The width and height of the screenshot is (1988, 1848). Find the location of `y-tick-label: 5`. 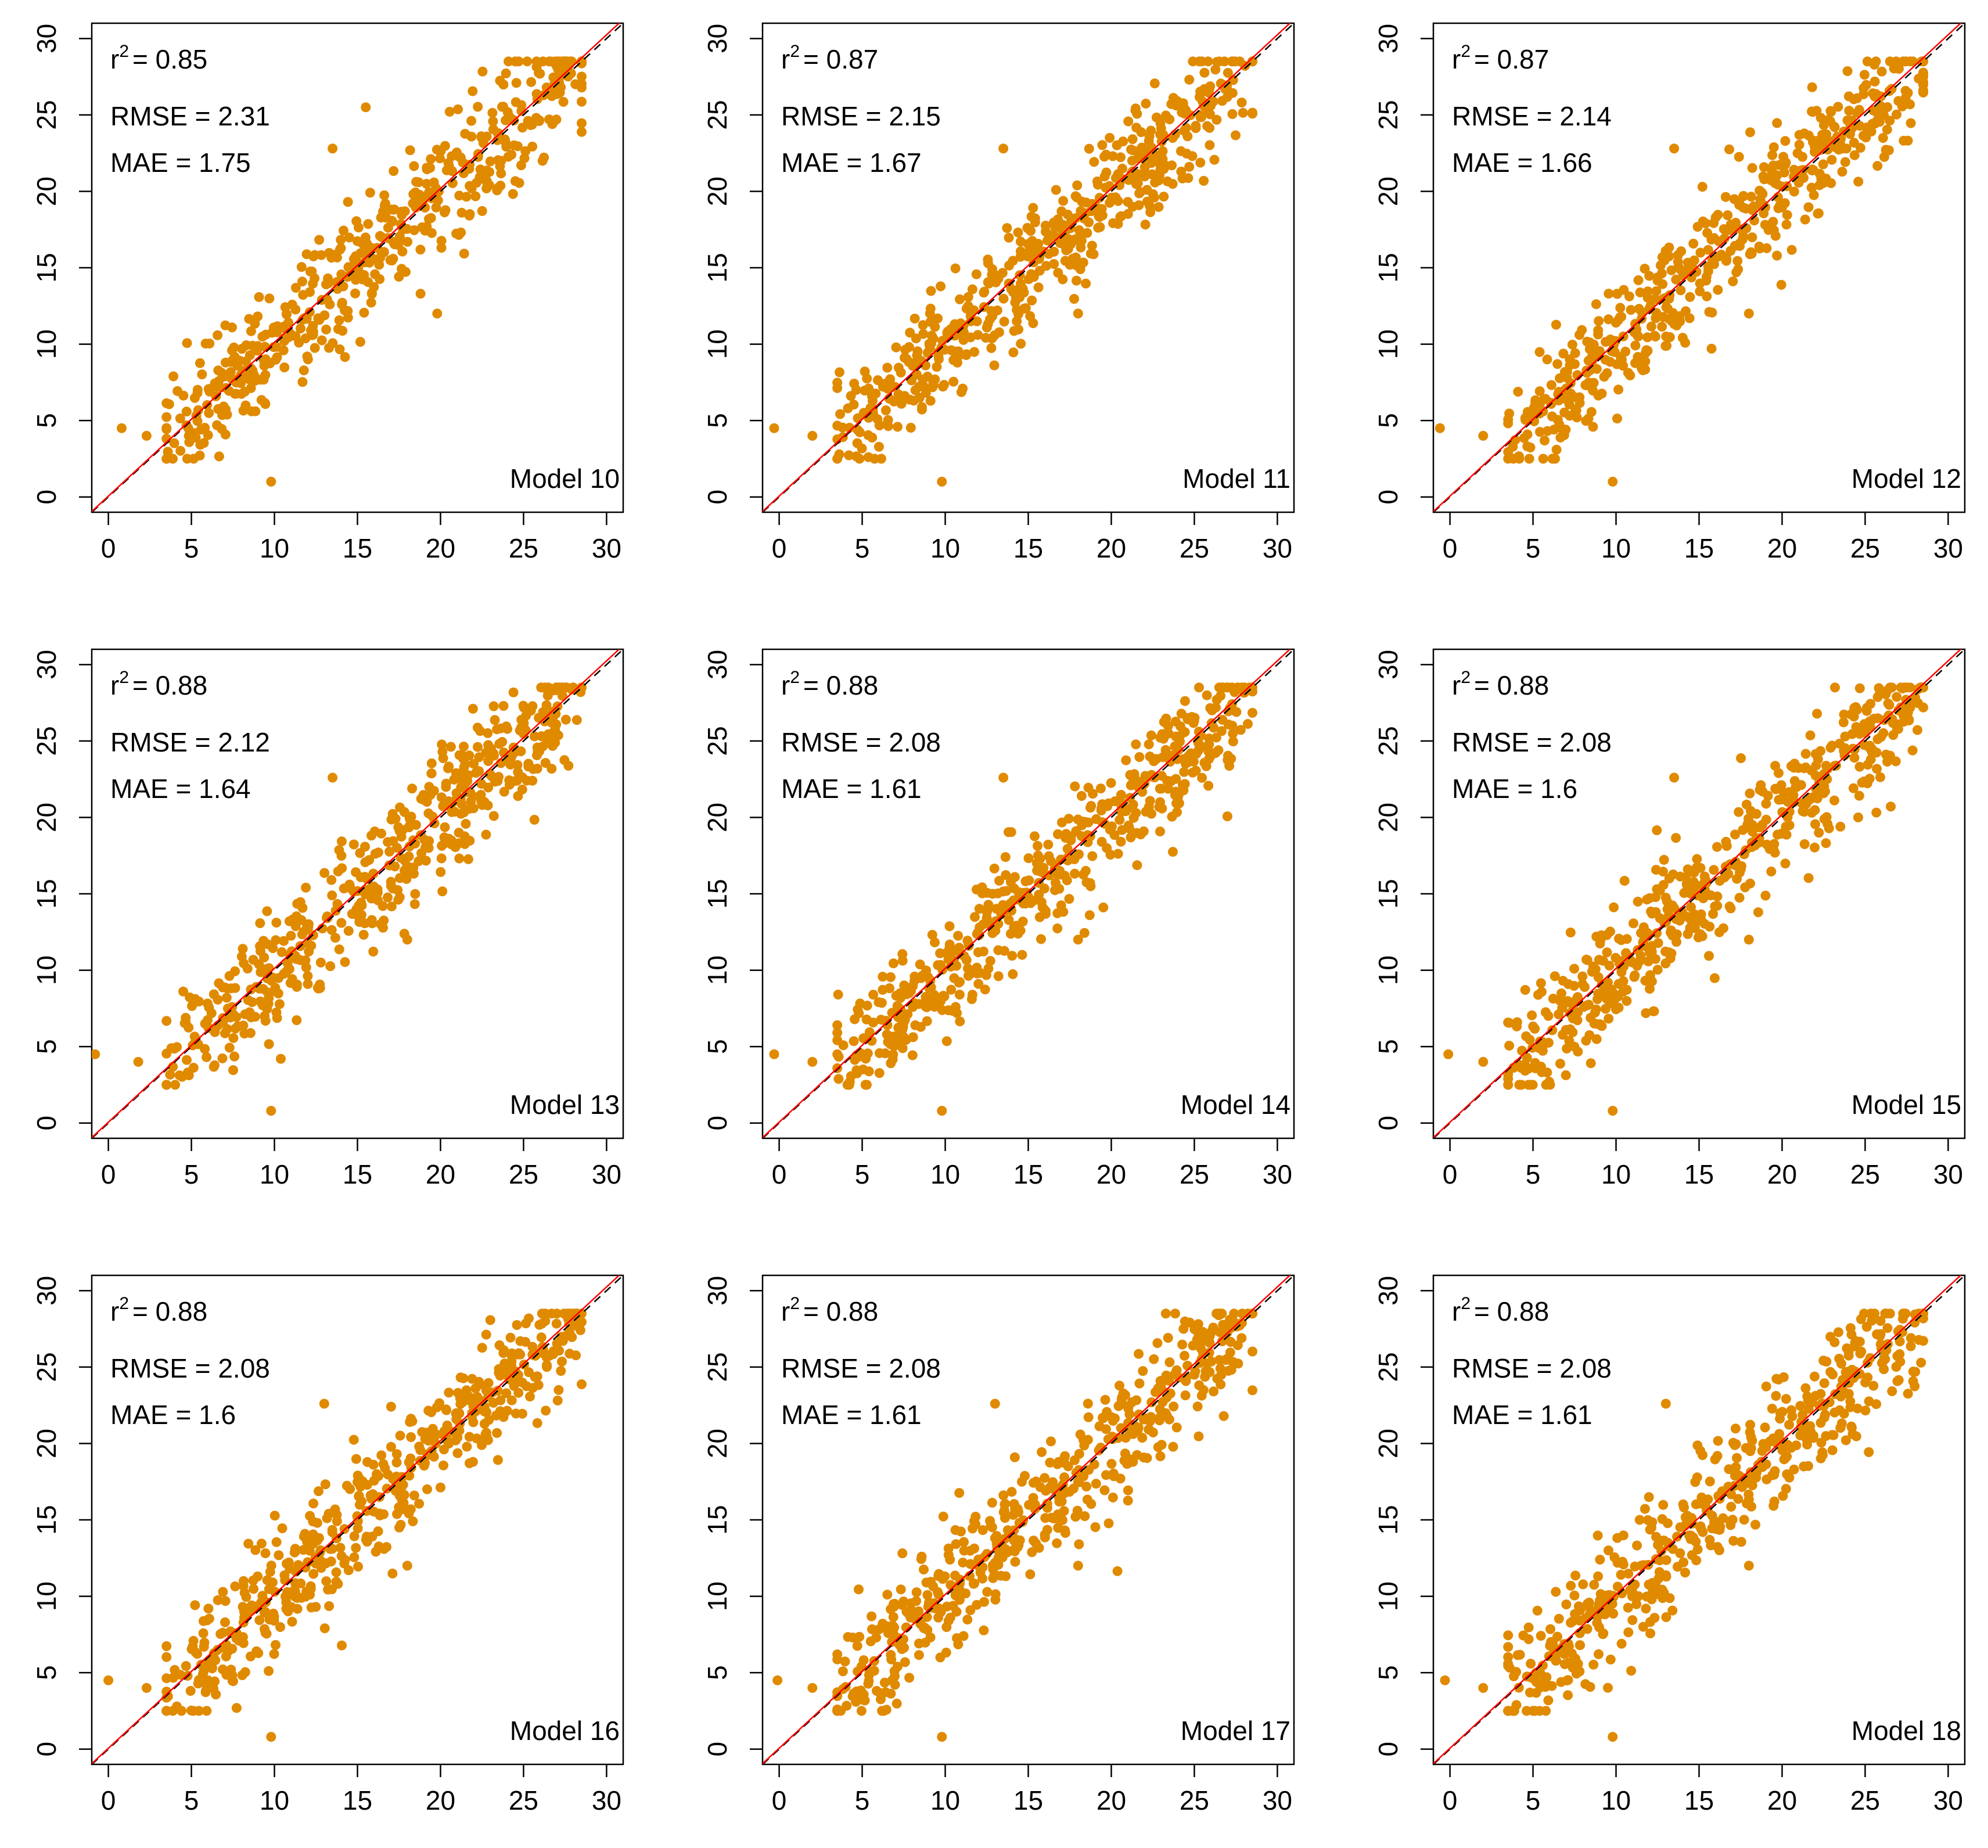

y-tick-label: 5 is located at coordinates (717, 1046).